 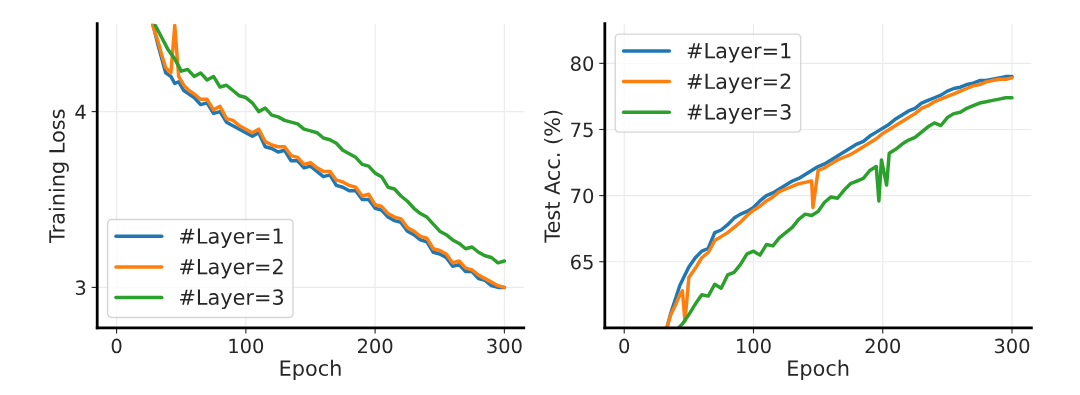 I want to click on y-tick-label: 3, so click(x=80, y=288).